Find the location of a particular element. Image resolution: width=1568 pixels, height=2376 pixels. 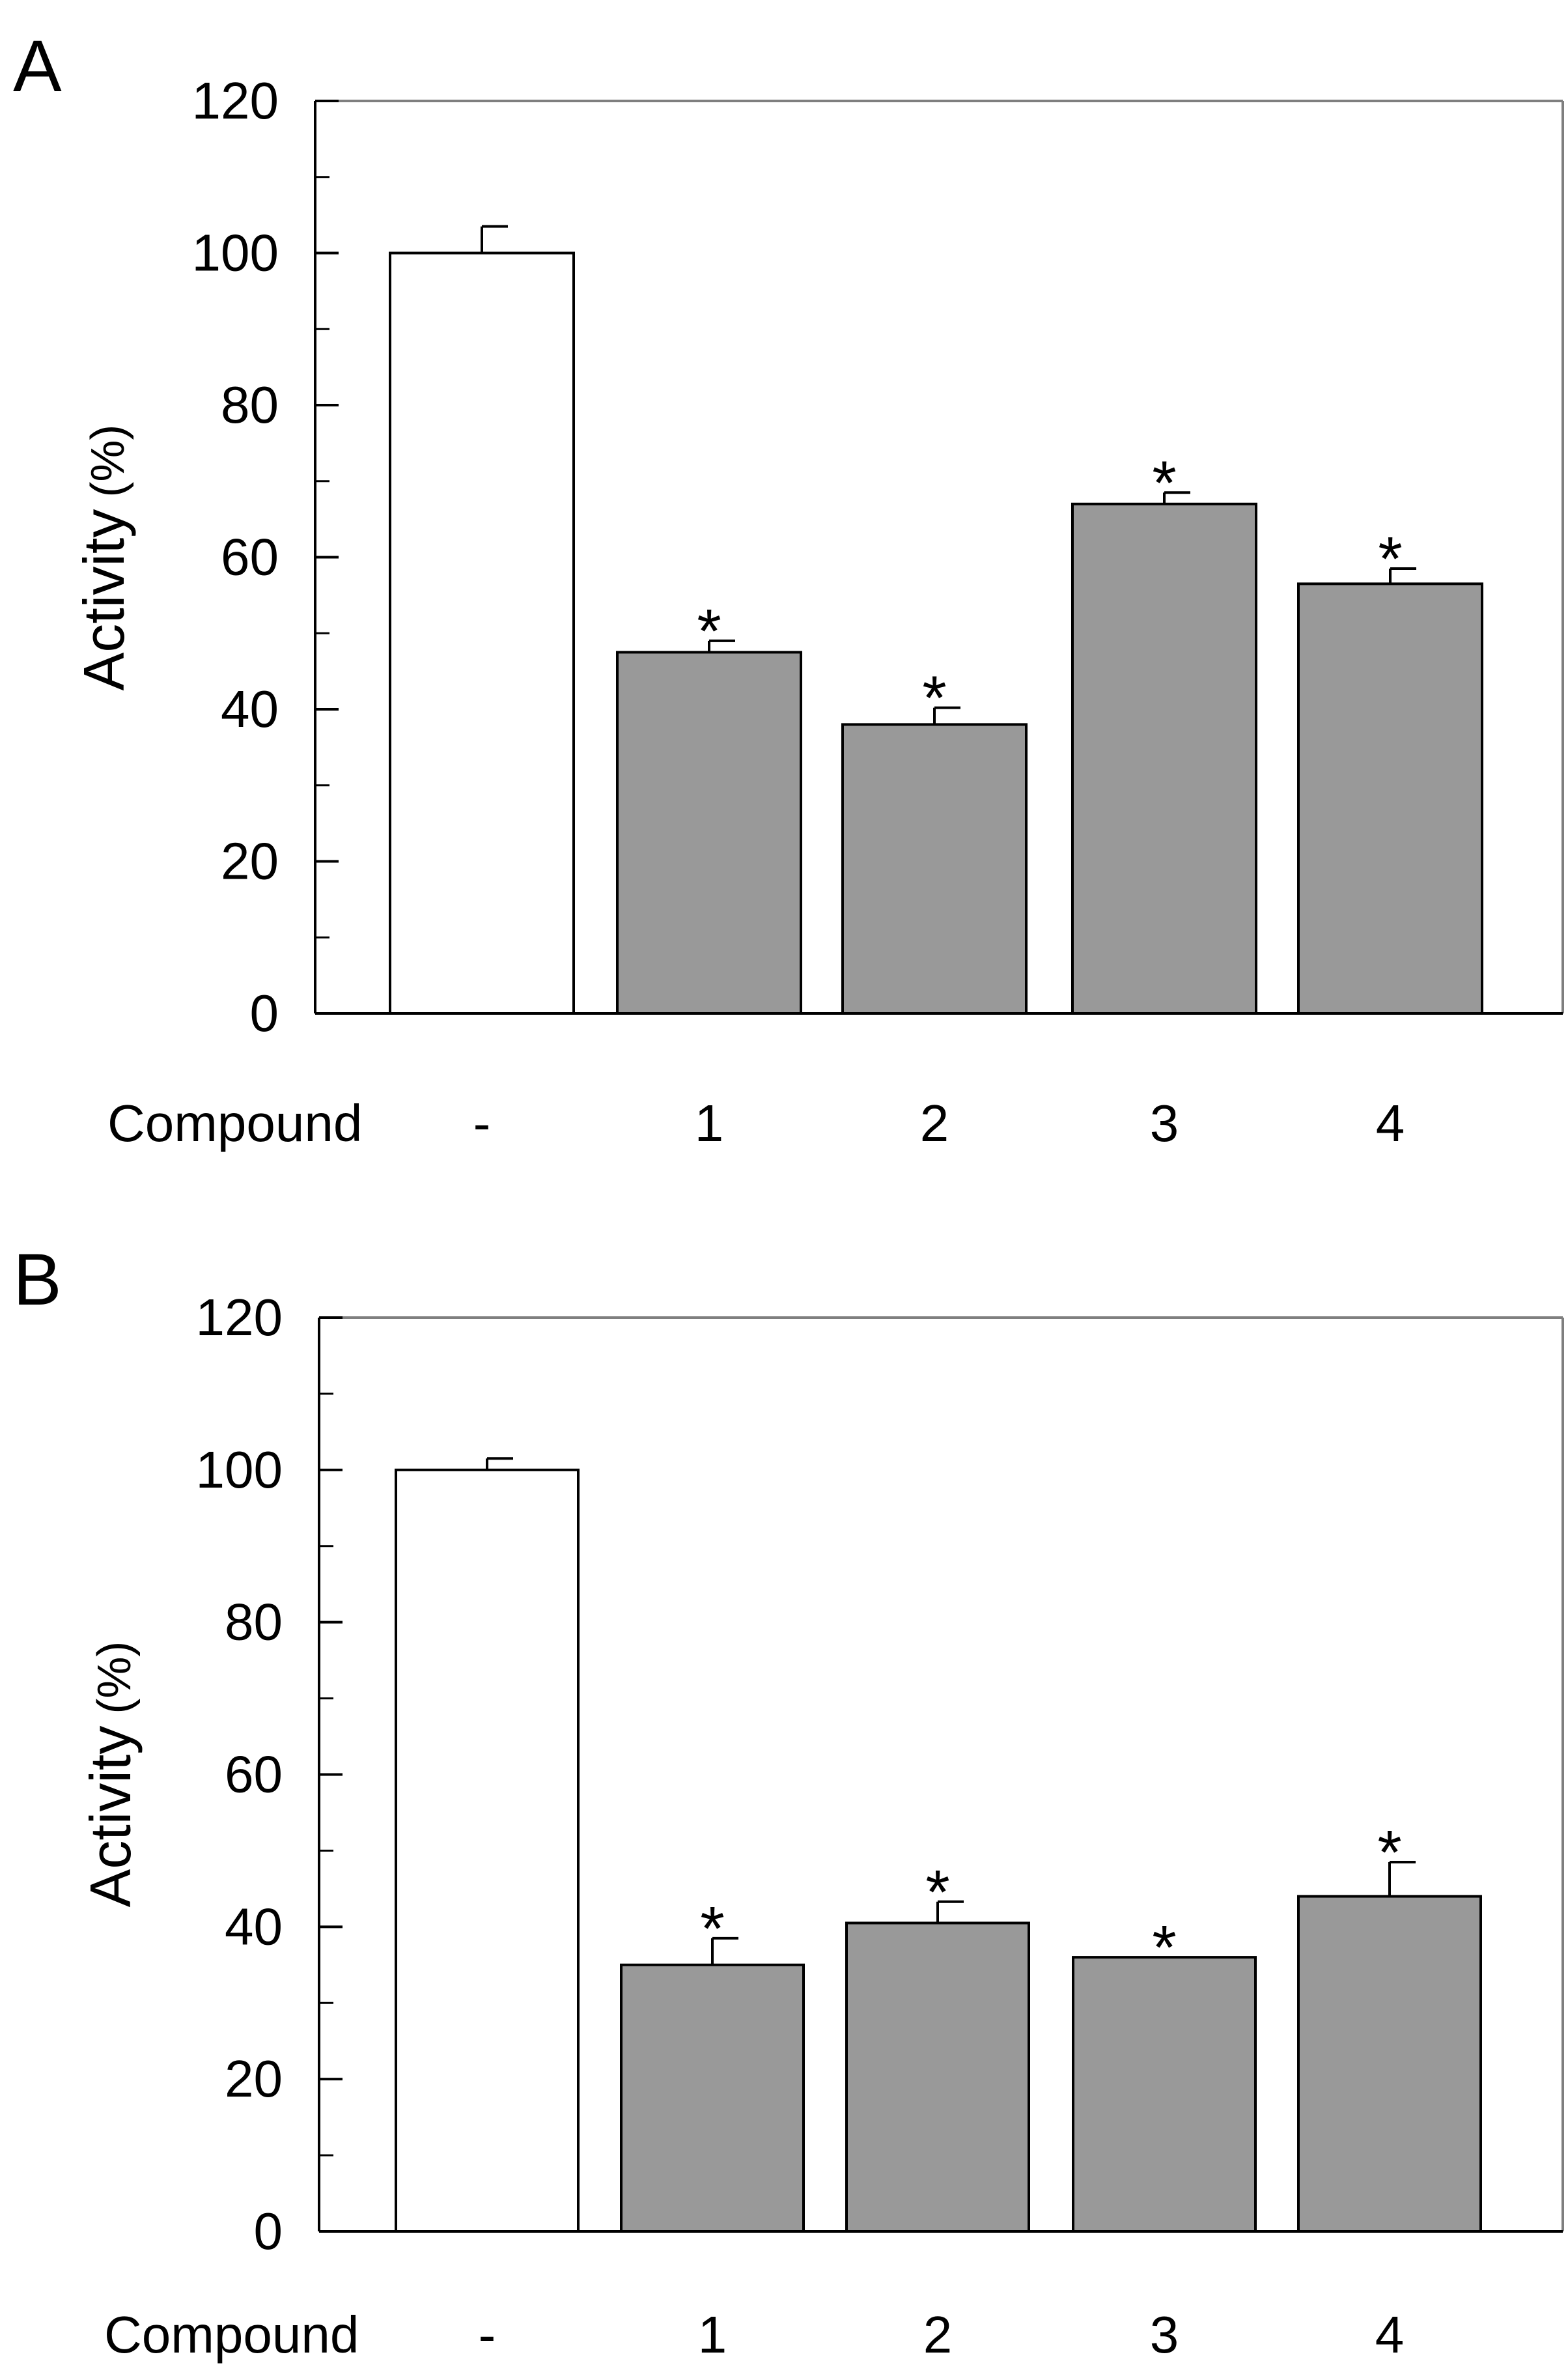

panel-b-ytick-label: 0 is located at coordinates (268, 2231).